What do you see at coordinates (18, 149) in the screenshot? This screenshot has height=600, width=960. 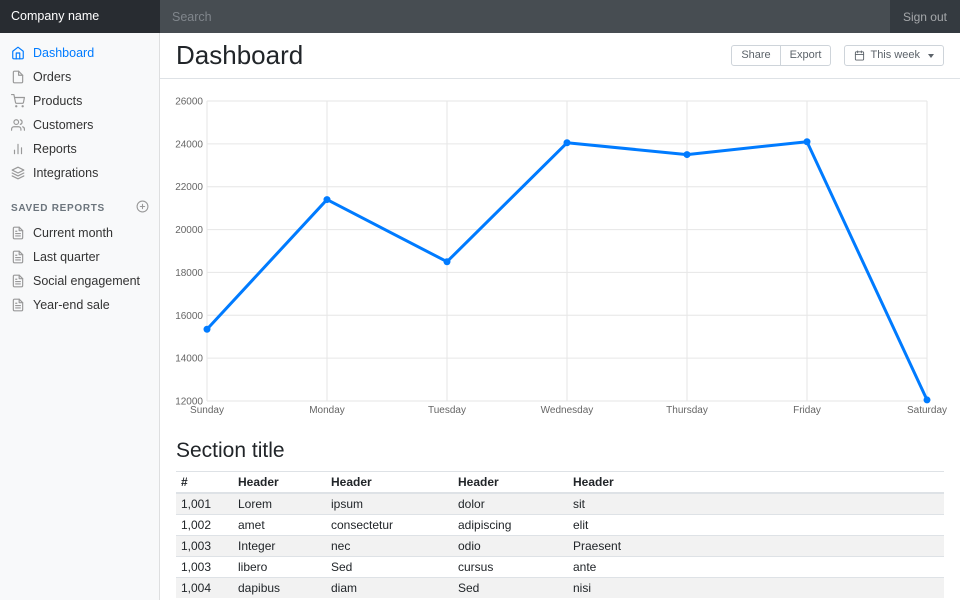 I see `bar-chart-2-icon` at bounding box center [18, 149].